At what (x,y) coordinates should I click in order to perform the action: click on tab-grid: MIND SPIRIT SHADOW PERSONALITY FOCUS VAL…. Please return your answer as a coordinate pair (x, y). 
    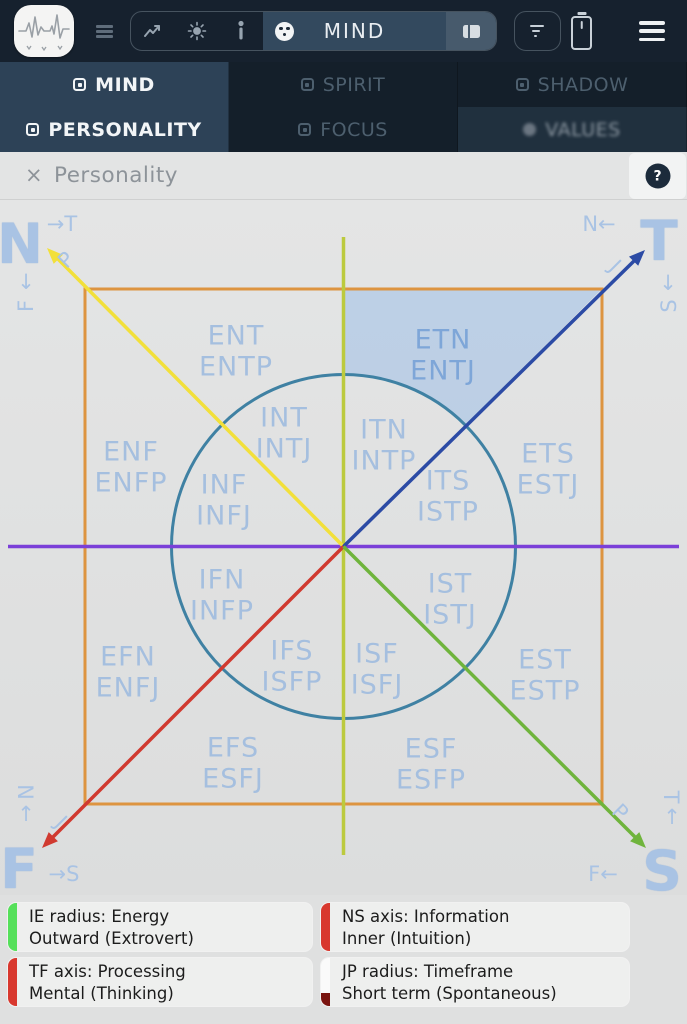
    Looking at the image, I should click on (343, 107).